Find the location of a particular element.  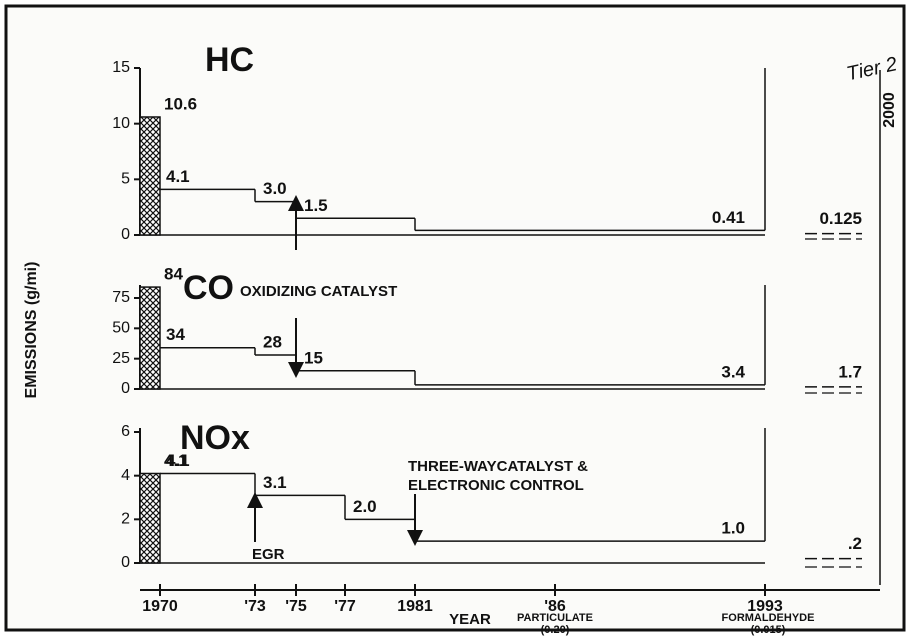

value-label: 34 is located at coordinates (175, 334).